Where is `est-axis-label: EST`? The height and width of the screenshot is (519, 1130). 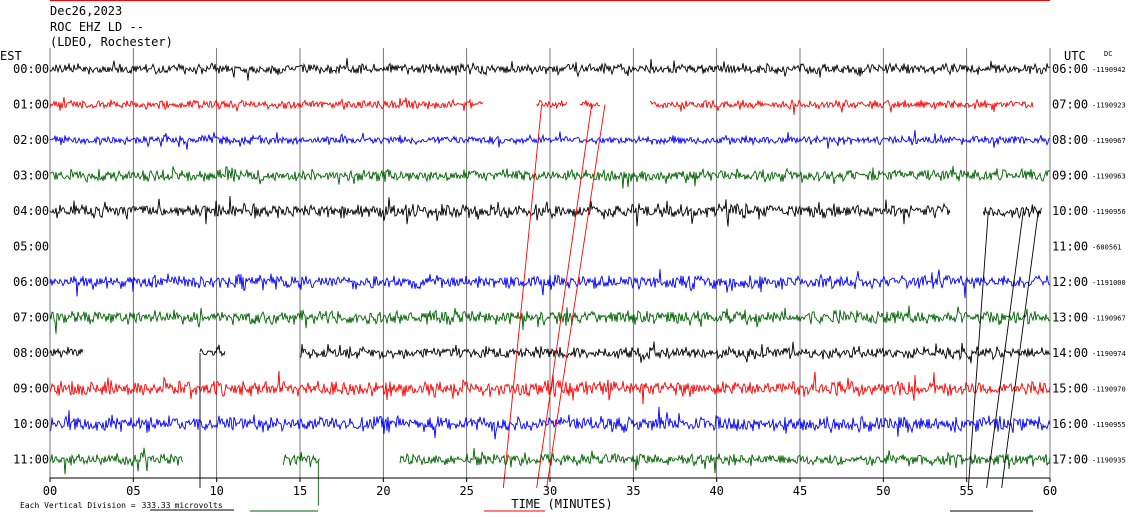 est-axis-label: EST is located at coordinates (11, 56).